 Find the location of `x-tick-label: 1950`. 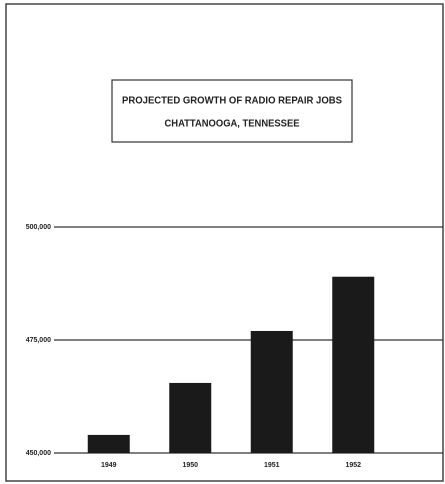

x-tick-label: 1950 is located at coordinates (190, 465).